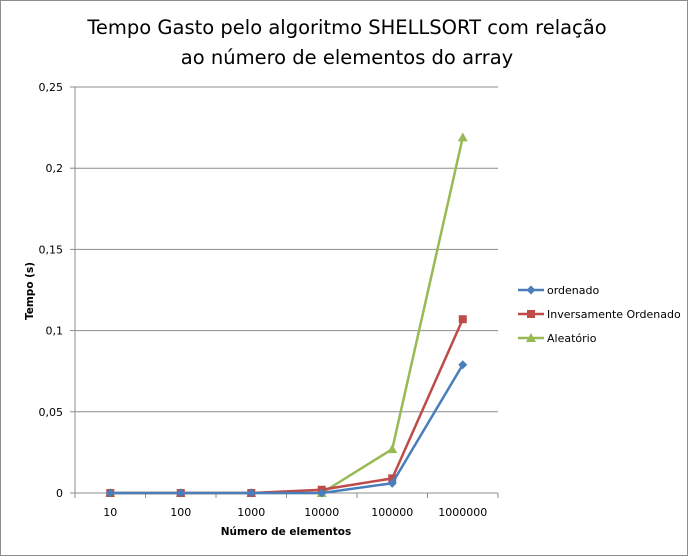 Image resolution: width=688 pixels, height=556 pixels. What do you see at coordinates (392, 512) in the screenshot?
I see `x-tick-label: 100000` at bounding box center [392, 512].